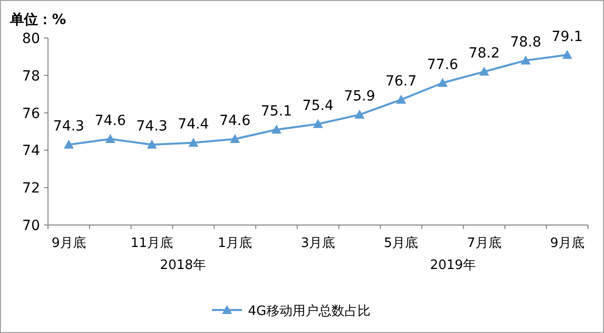 This screenshot has width=604, height=333. What do you see at coordinates (194, 124) in the screenshot?
I see `data-label: 74.4` at bounding box center [194, 124].